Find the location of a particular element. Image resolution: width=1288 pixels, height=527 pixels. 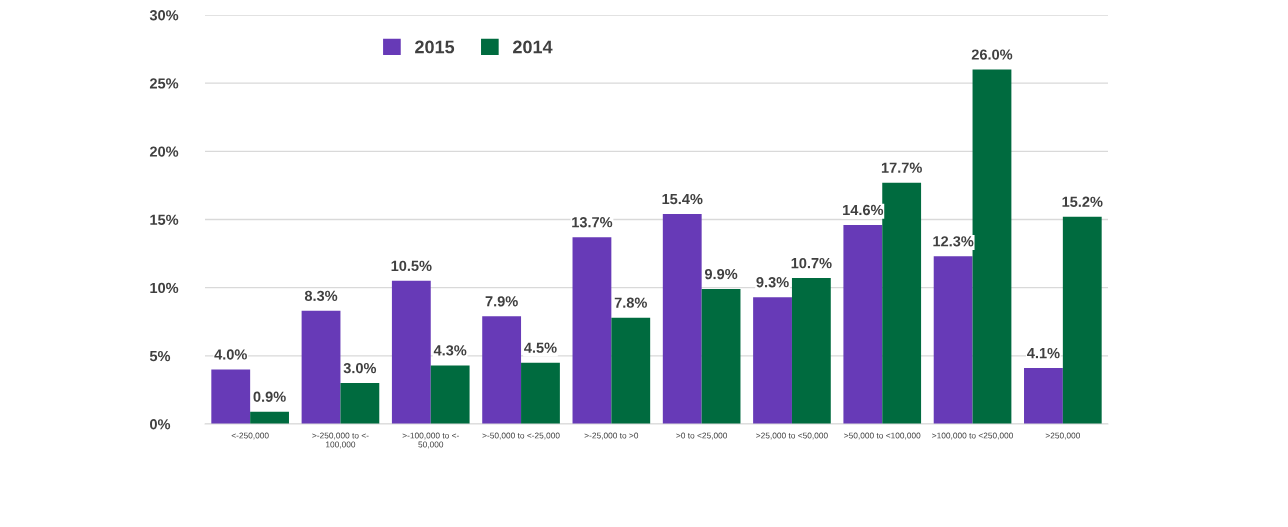

y-tick-label: 25% is located at coordinates (164, 83).